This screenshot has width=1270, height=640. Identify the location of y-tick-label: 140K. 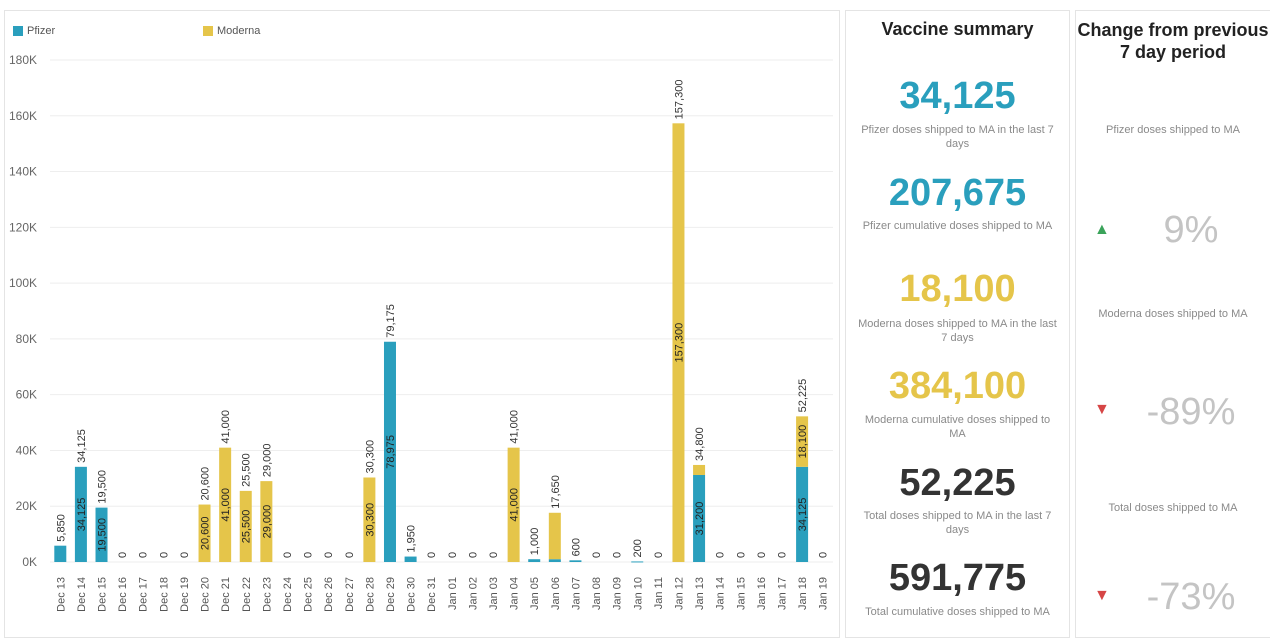
(23, 172).